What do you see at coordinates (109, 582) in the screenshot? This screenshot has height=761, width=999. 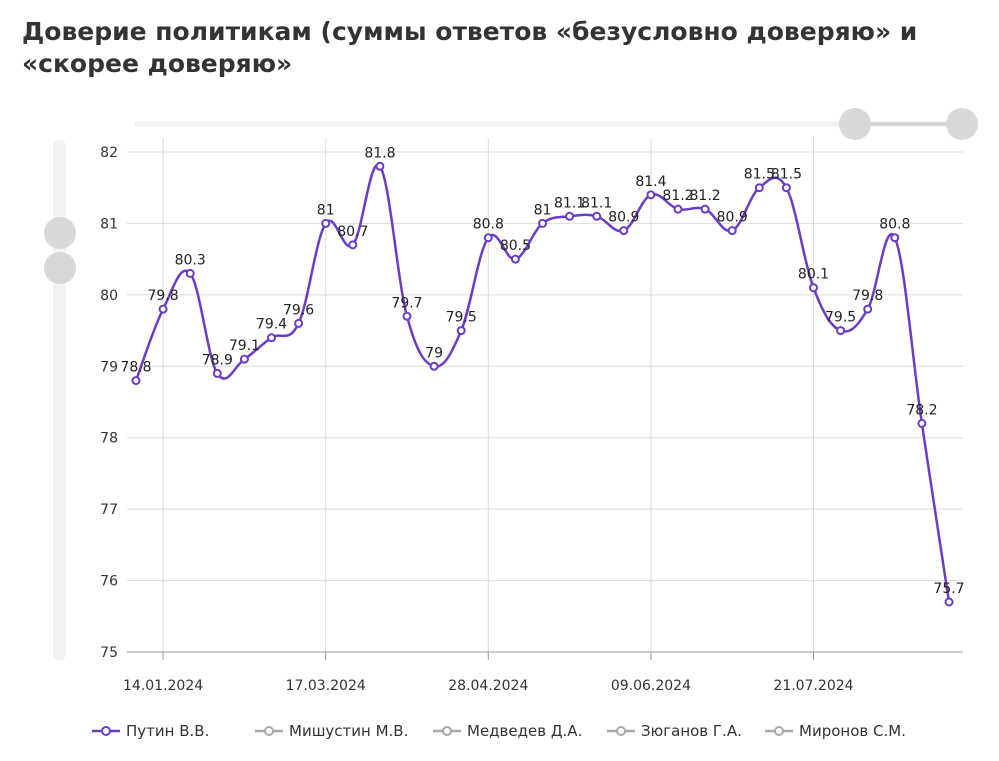 I see `y-tick-label: 76` at bounding box center [109, 582].